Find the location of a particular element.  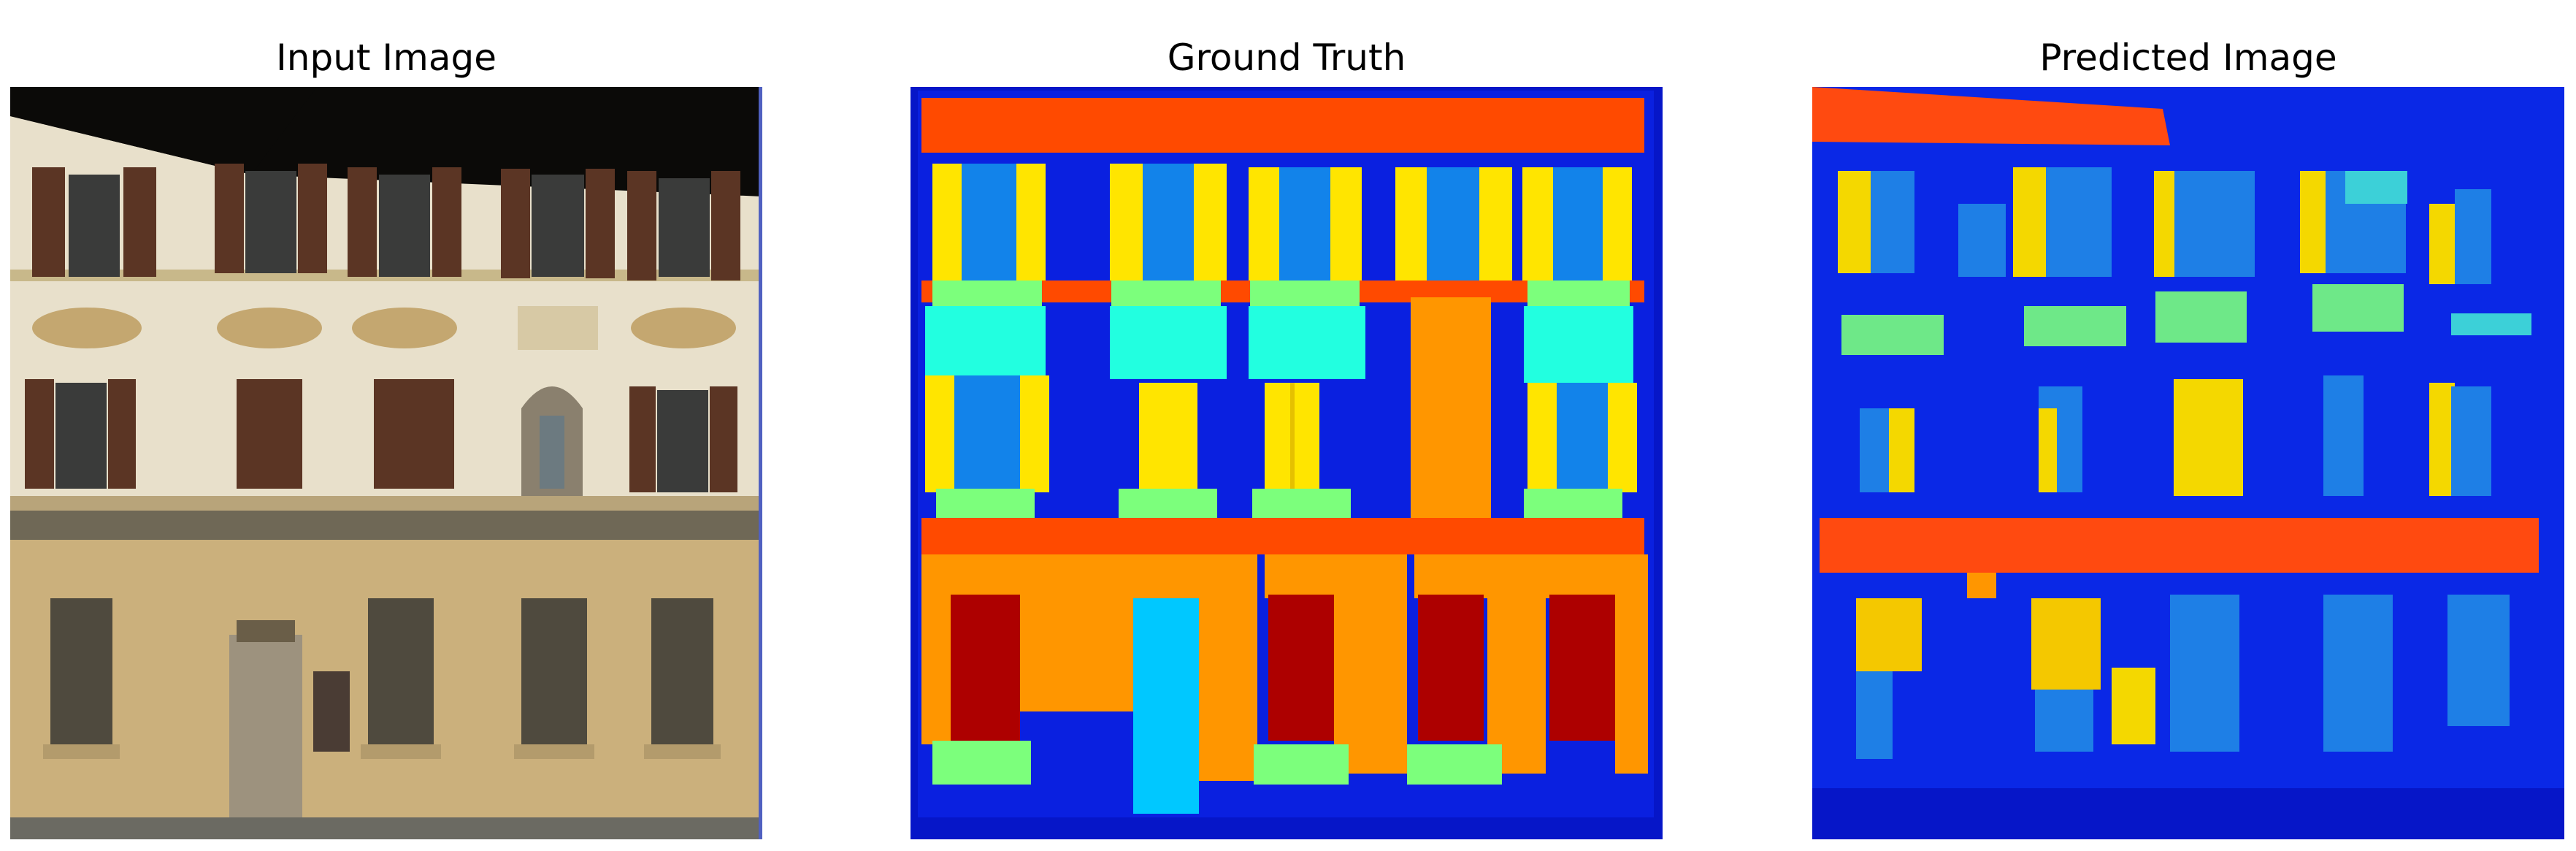

panel-title-ground-truth: Ground Truth is located at coordinates (1286, 58).